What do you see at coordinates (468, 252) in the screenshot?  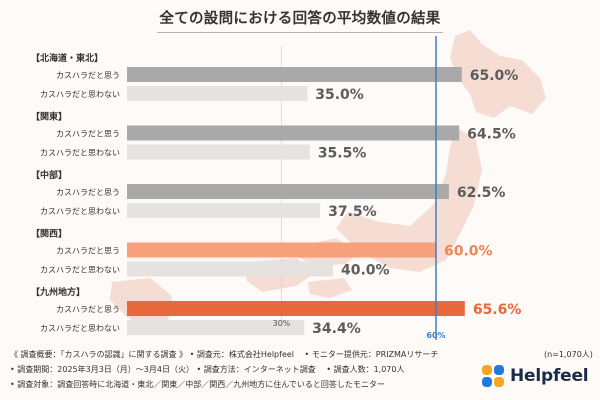 I see `data-label: 60.0%` at bounding box center [468, 252].